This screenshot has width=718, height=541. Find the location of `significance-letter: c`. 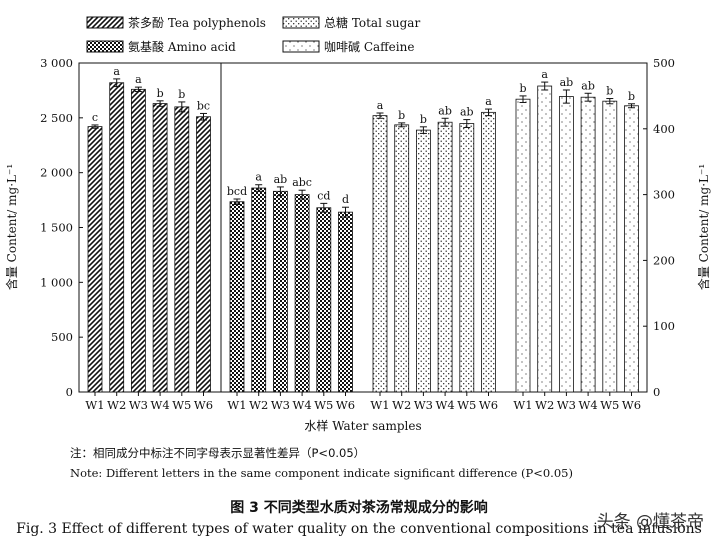

significance-letter: c is located at coordinates (95, 117).